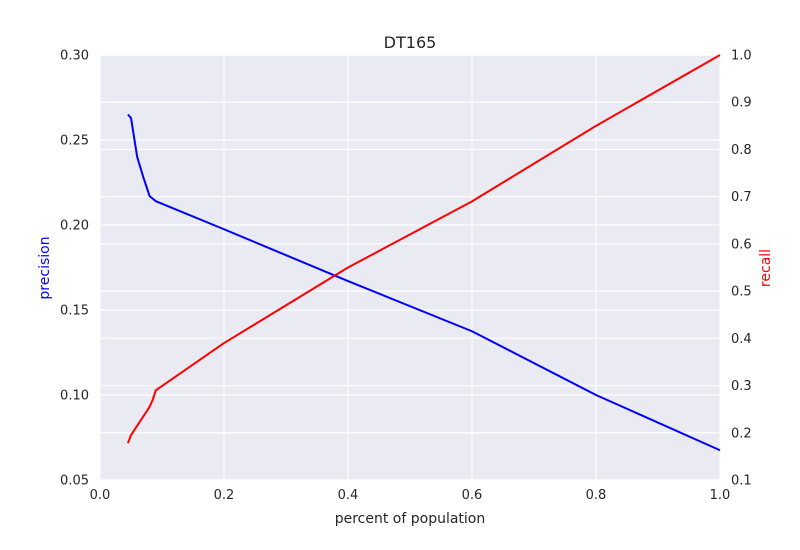  I want to click on y-axis-label-precision: precision, so click(45, 267).